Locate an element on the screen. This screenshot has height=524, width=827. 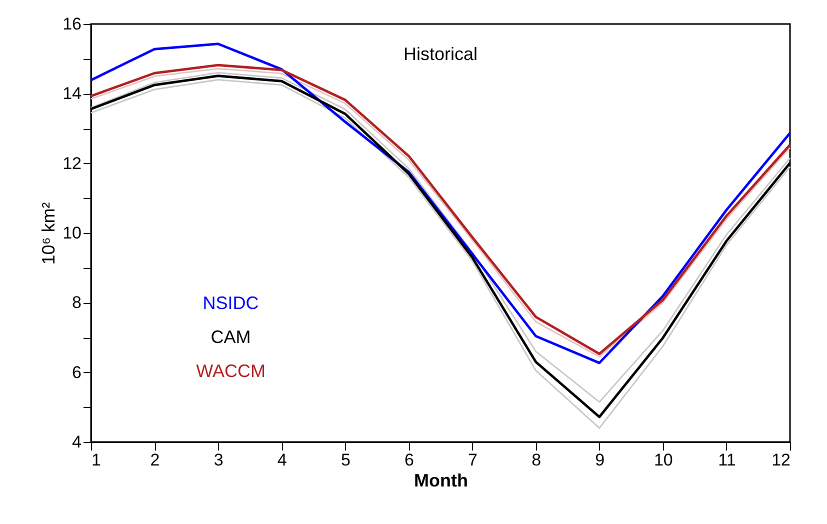
x-tick-label: 7 is located at coordinates (473, 460).